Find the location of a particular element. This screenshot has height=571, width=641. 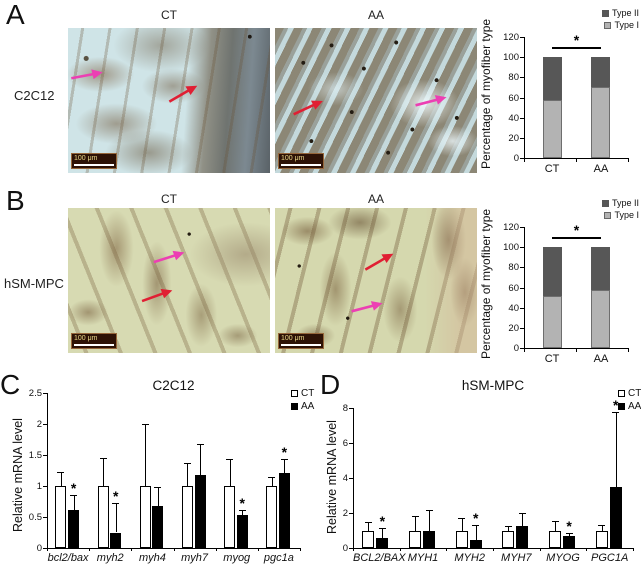

x-tick-label: PGC1A is located at coordinates (610, 558).